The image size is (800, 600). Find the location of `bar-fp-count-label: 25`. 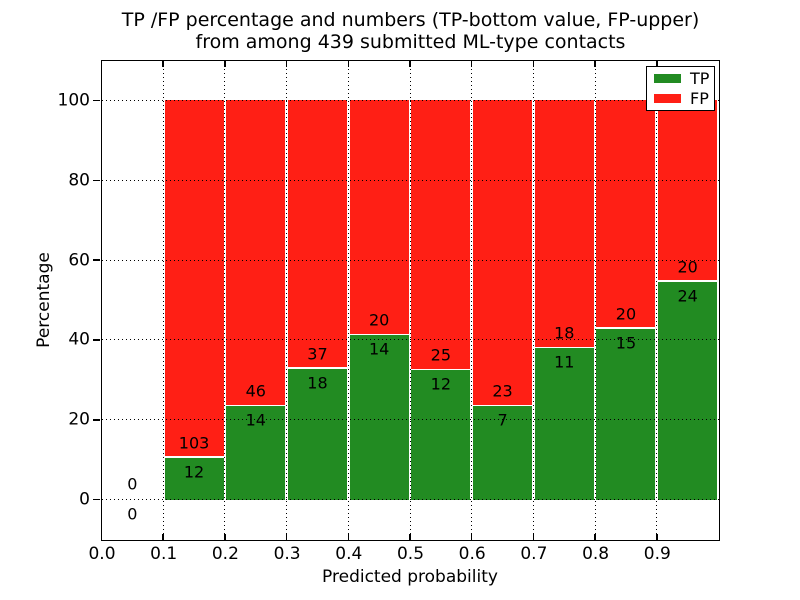

bar-fp-count-label: 25 is located at coordinates (441, 355).